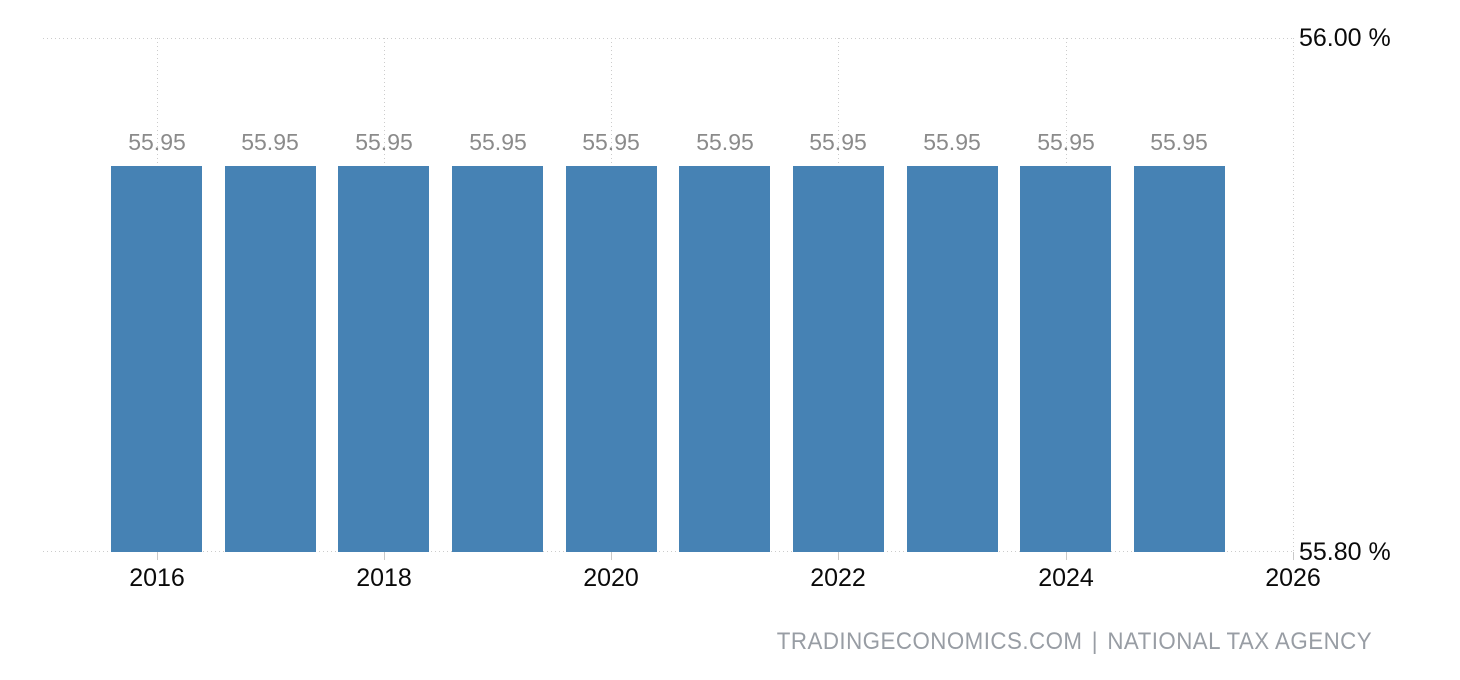 The width and height of the screenshot is (1460, 680). Describe the element at coordinates (1293, 295) in the screenshot. I see `x-gridline-2026` at that location.